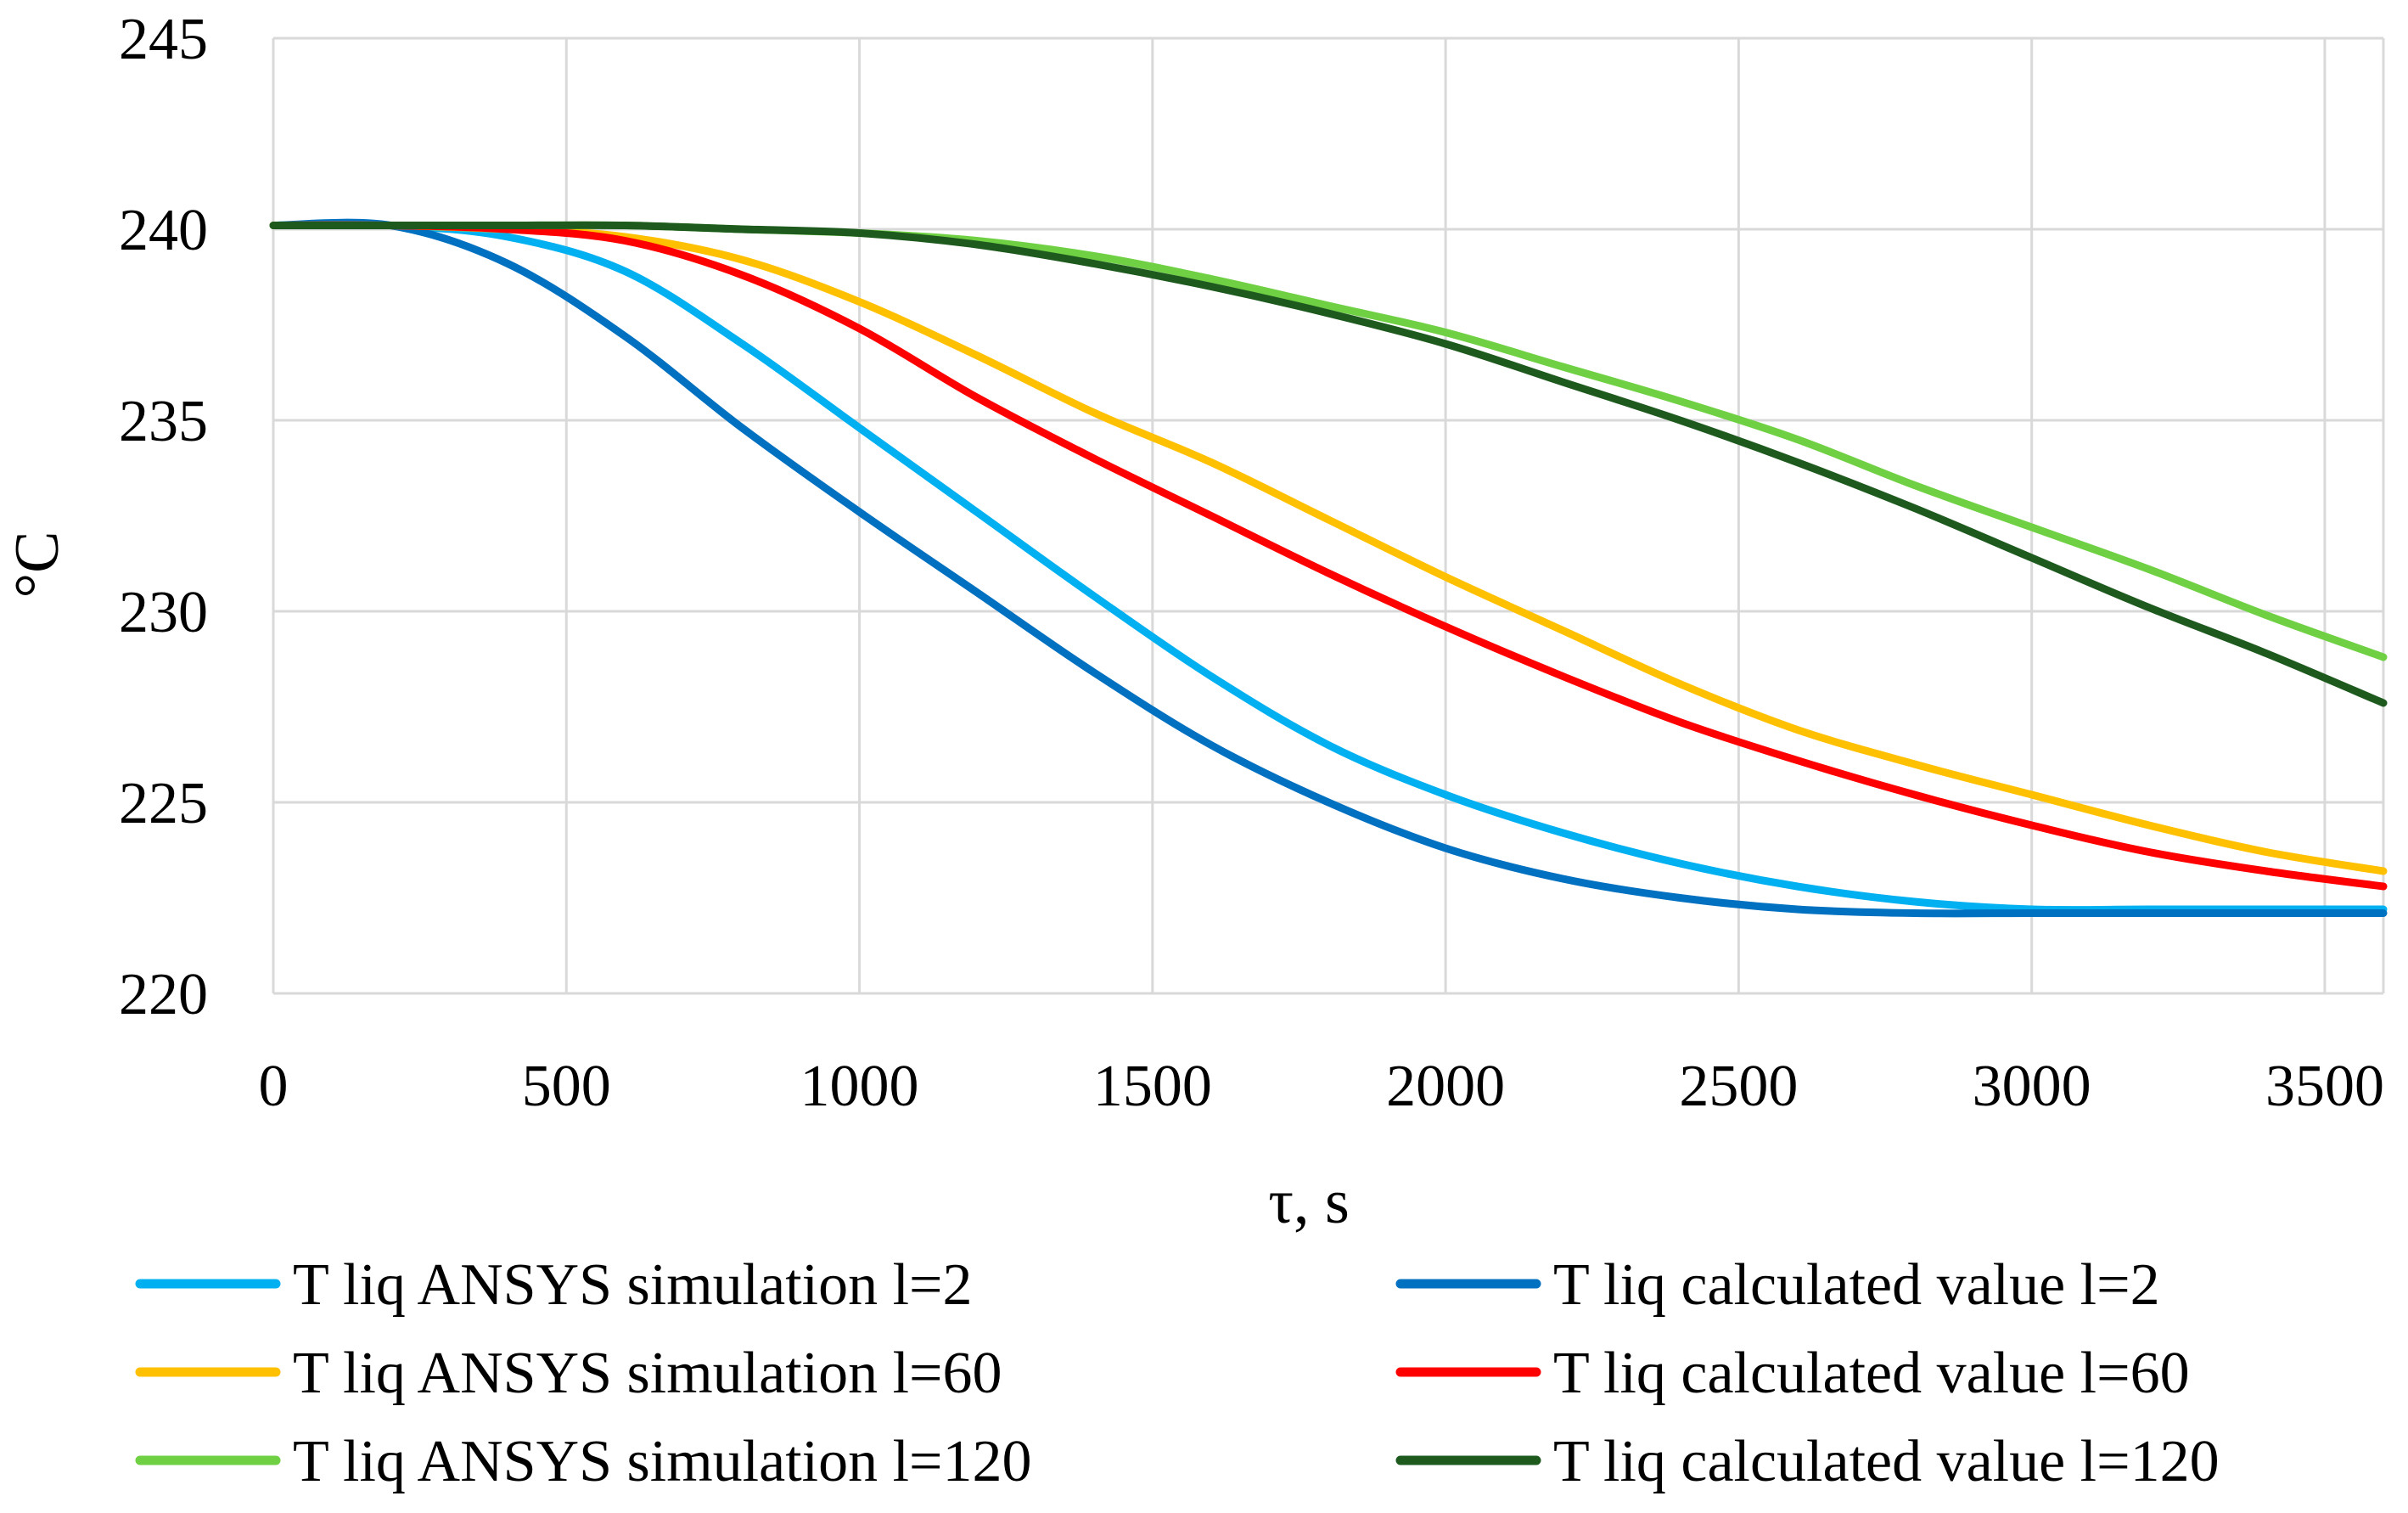 Image resolution: width=2408 pixels, height=1513 pixels. What do you see at coordinates (2032, 1086) in the screenshot?
I see `x-tick-label: 3000` at bounding box center [2032, 1086].